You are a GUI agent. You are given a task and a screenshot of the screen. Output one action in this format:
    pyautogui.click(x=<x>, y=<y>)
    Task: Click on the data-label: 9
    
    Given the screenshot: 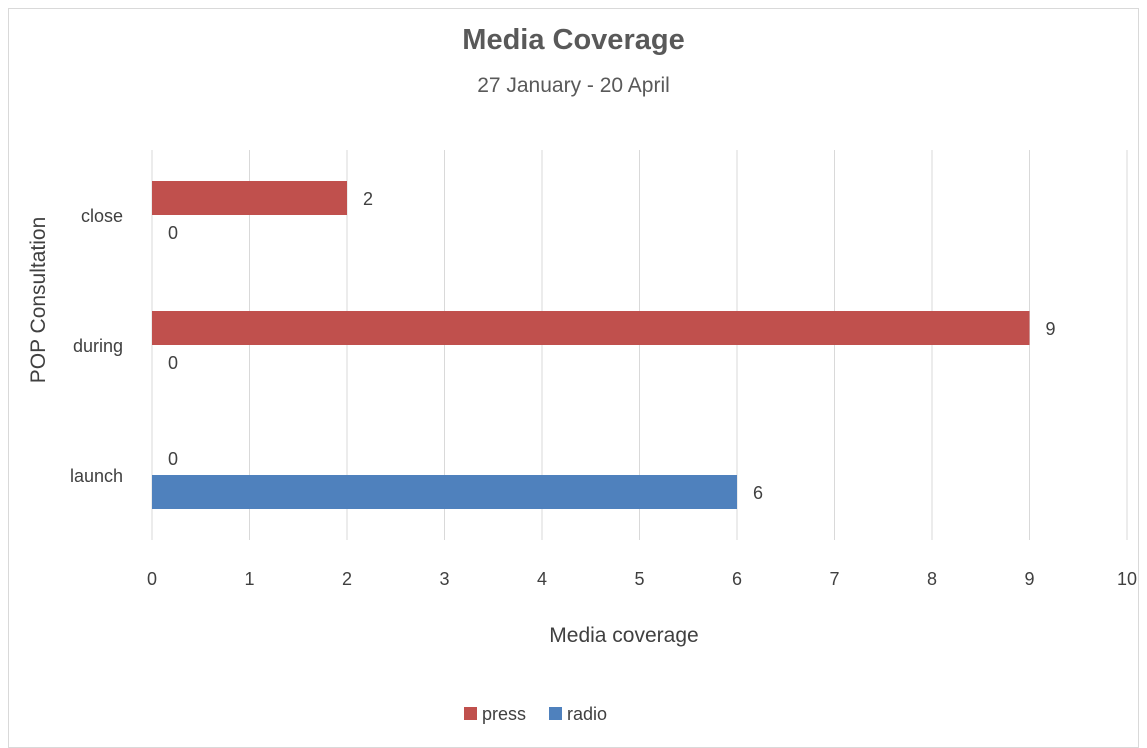 What is the action you would take?
    pyautogui.click(x=1051, y=329)
    